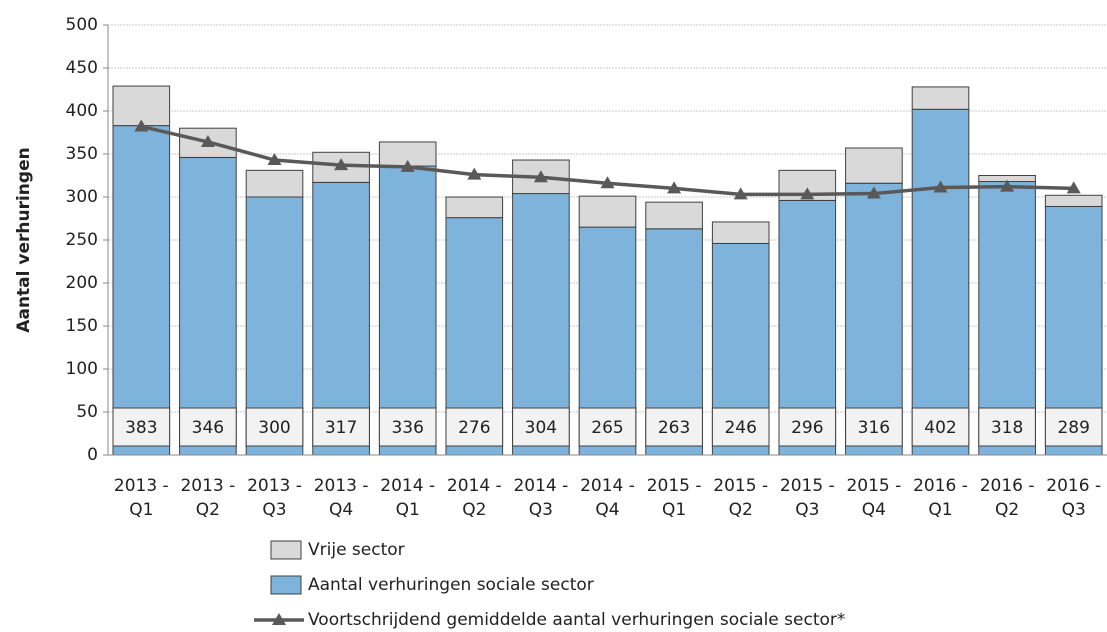  I want to click on data-label: 296, so click(807, 428).